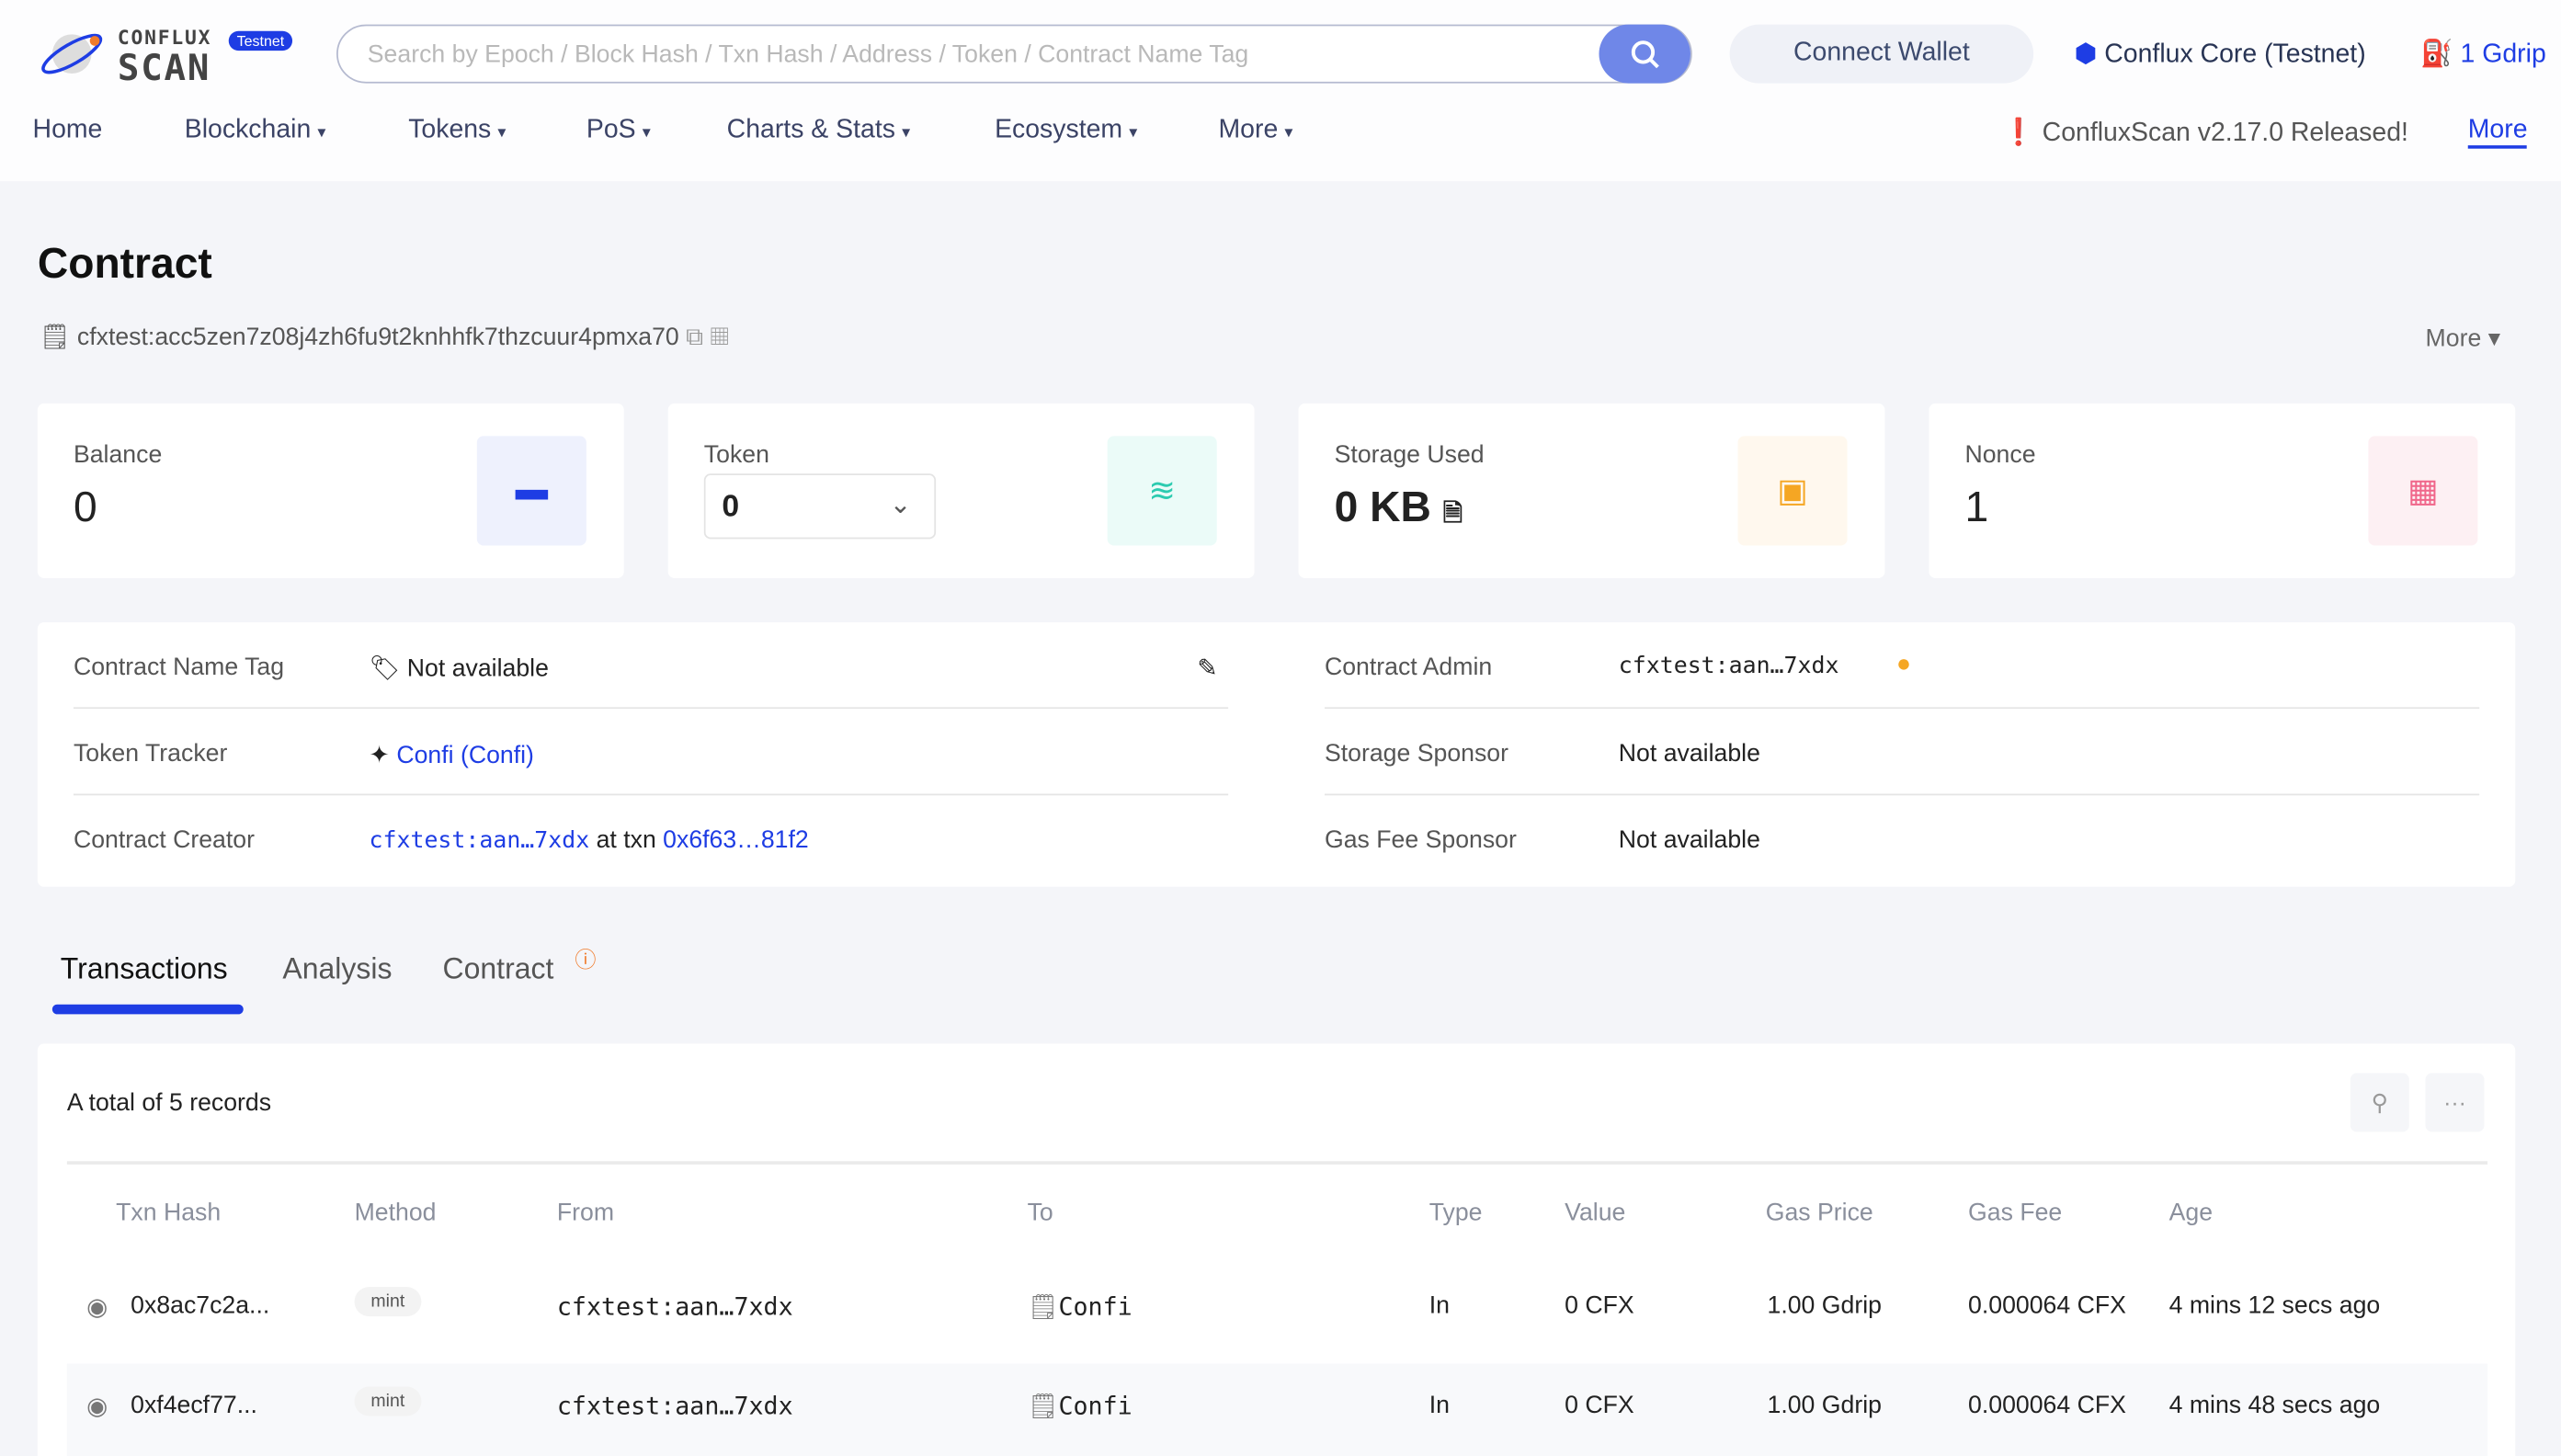 Image resolution: width=2561 pixels, height=1456 pixels. What do you see at coordinates (2497, 132) in the screenshot?
I see `announcement-more-link: More` at bounding box center [2497, 132].